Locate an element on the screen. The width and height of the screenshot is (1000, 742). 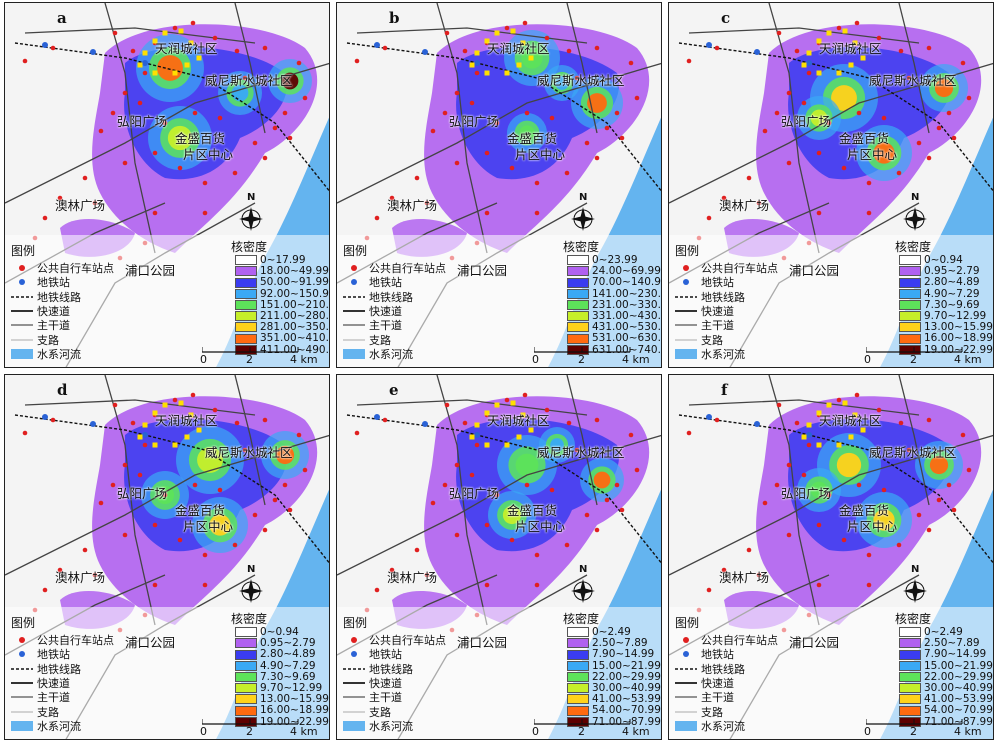
legend-item-label: 地铁站 is located at coordinates (53, 655).